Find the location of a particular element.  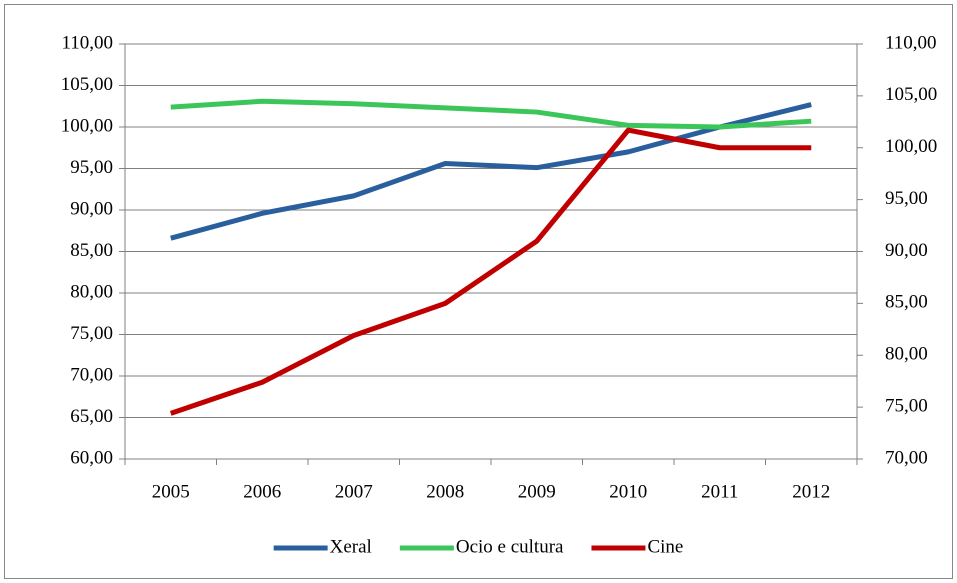

x-tick-label: 2008 is located at coordinates (445, 491).